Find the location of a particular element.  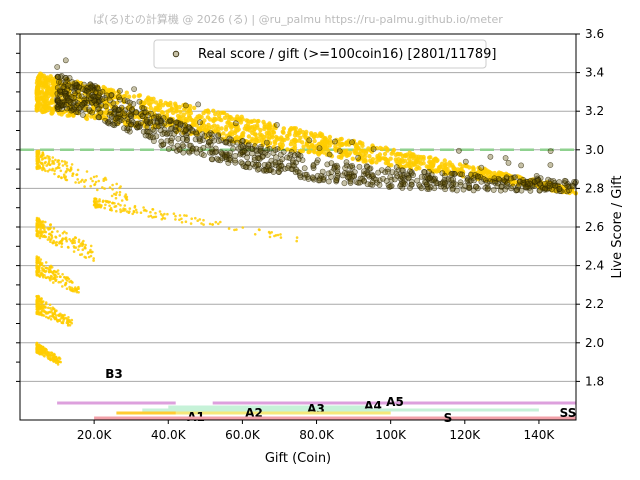

x-tick-label: 40.0K is located at coordinates (169, 435).